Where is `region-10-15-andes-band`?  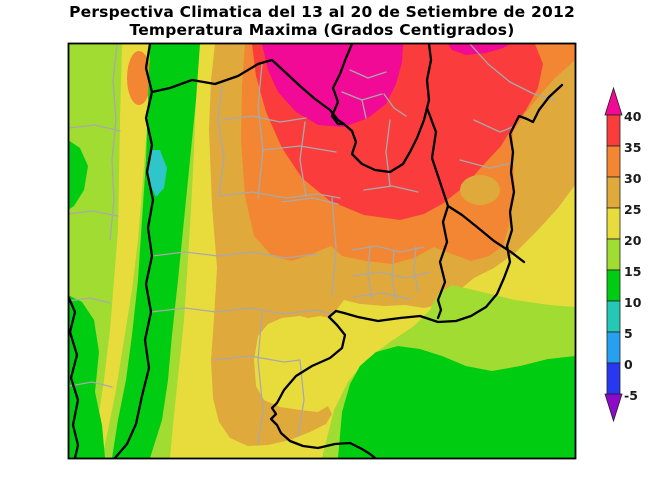
region-10-15-andes-band is located at coordinates (156, 251).